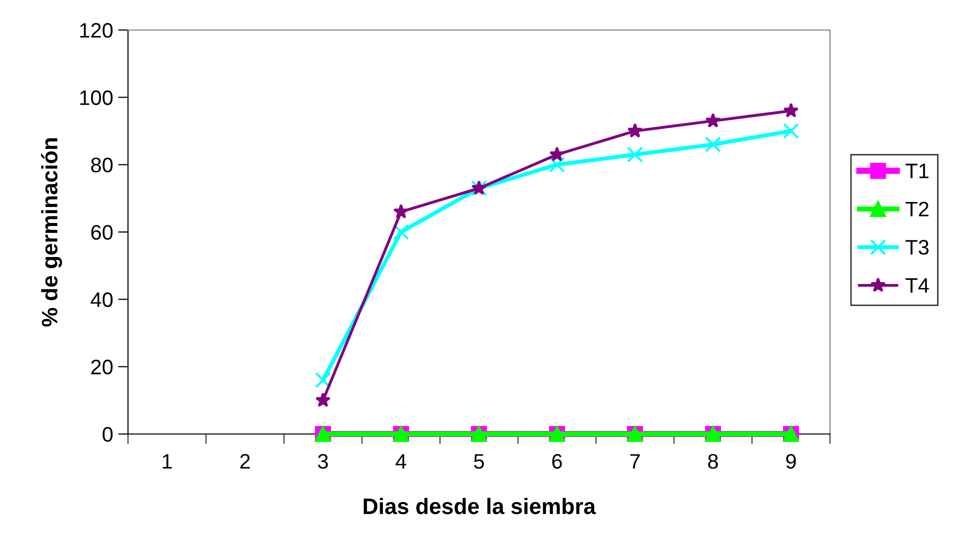 This screenshot has height=546, width=966. Describe the element at coordinates (102, 165) in the screenshot. I see `y-tick-label: 80` at that location.